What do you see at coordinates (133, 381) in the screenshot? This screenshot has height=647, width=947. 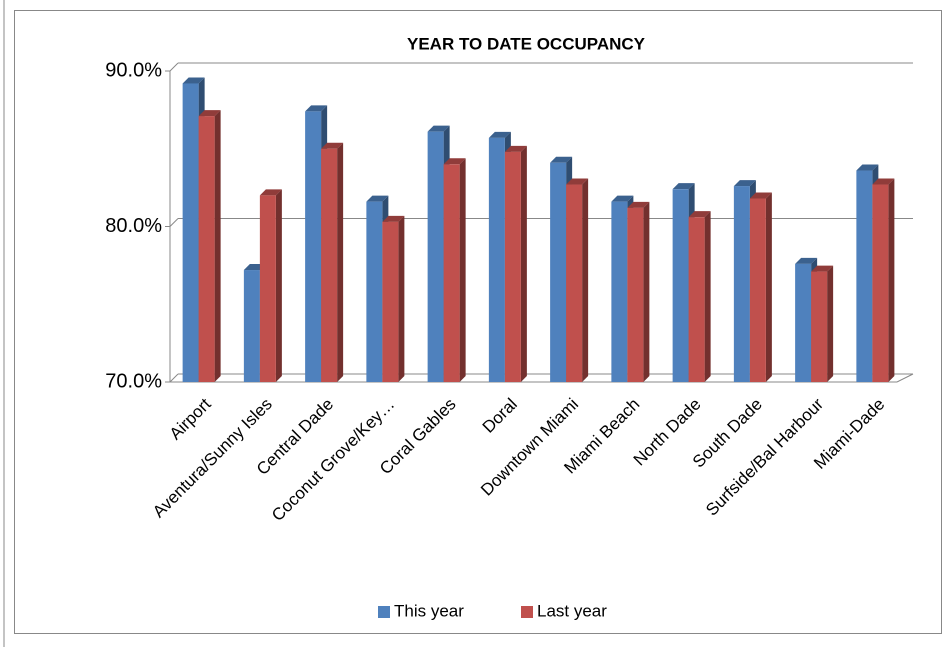 I see `y-tick-label: 70.0%` at bounding box center [133, 381].